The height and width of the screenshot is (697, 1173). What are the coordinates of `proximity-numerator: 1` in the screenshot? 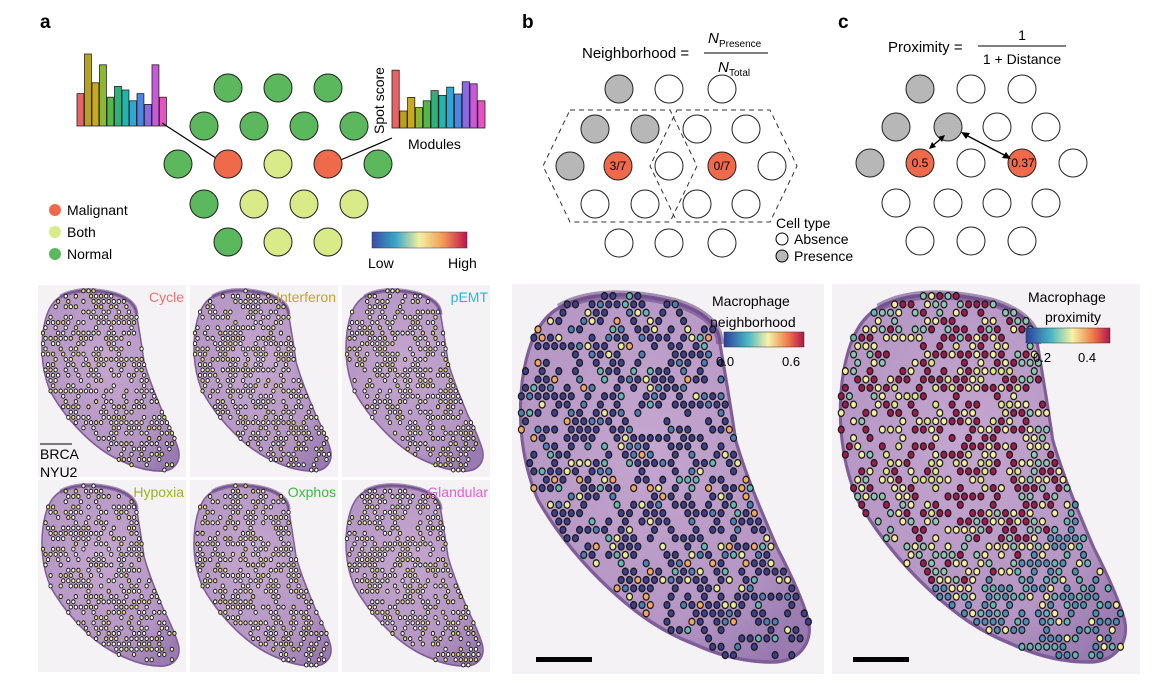 It's located at (1022, 35).